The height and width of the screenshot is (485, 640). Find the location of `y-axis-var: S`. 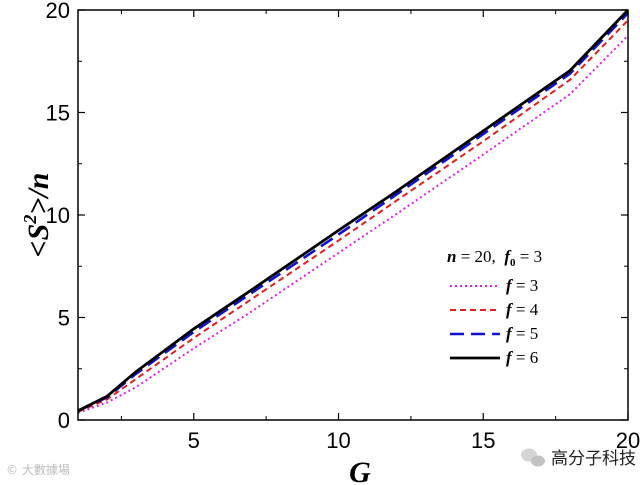

y-axis-var: S is located at coordinates (38, 232).